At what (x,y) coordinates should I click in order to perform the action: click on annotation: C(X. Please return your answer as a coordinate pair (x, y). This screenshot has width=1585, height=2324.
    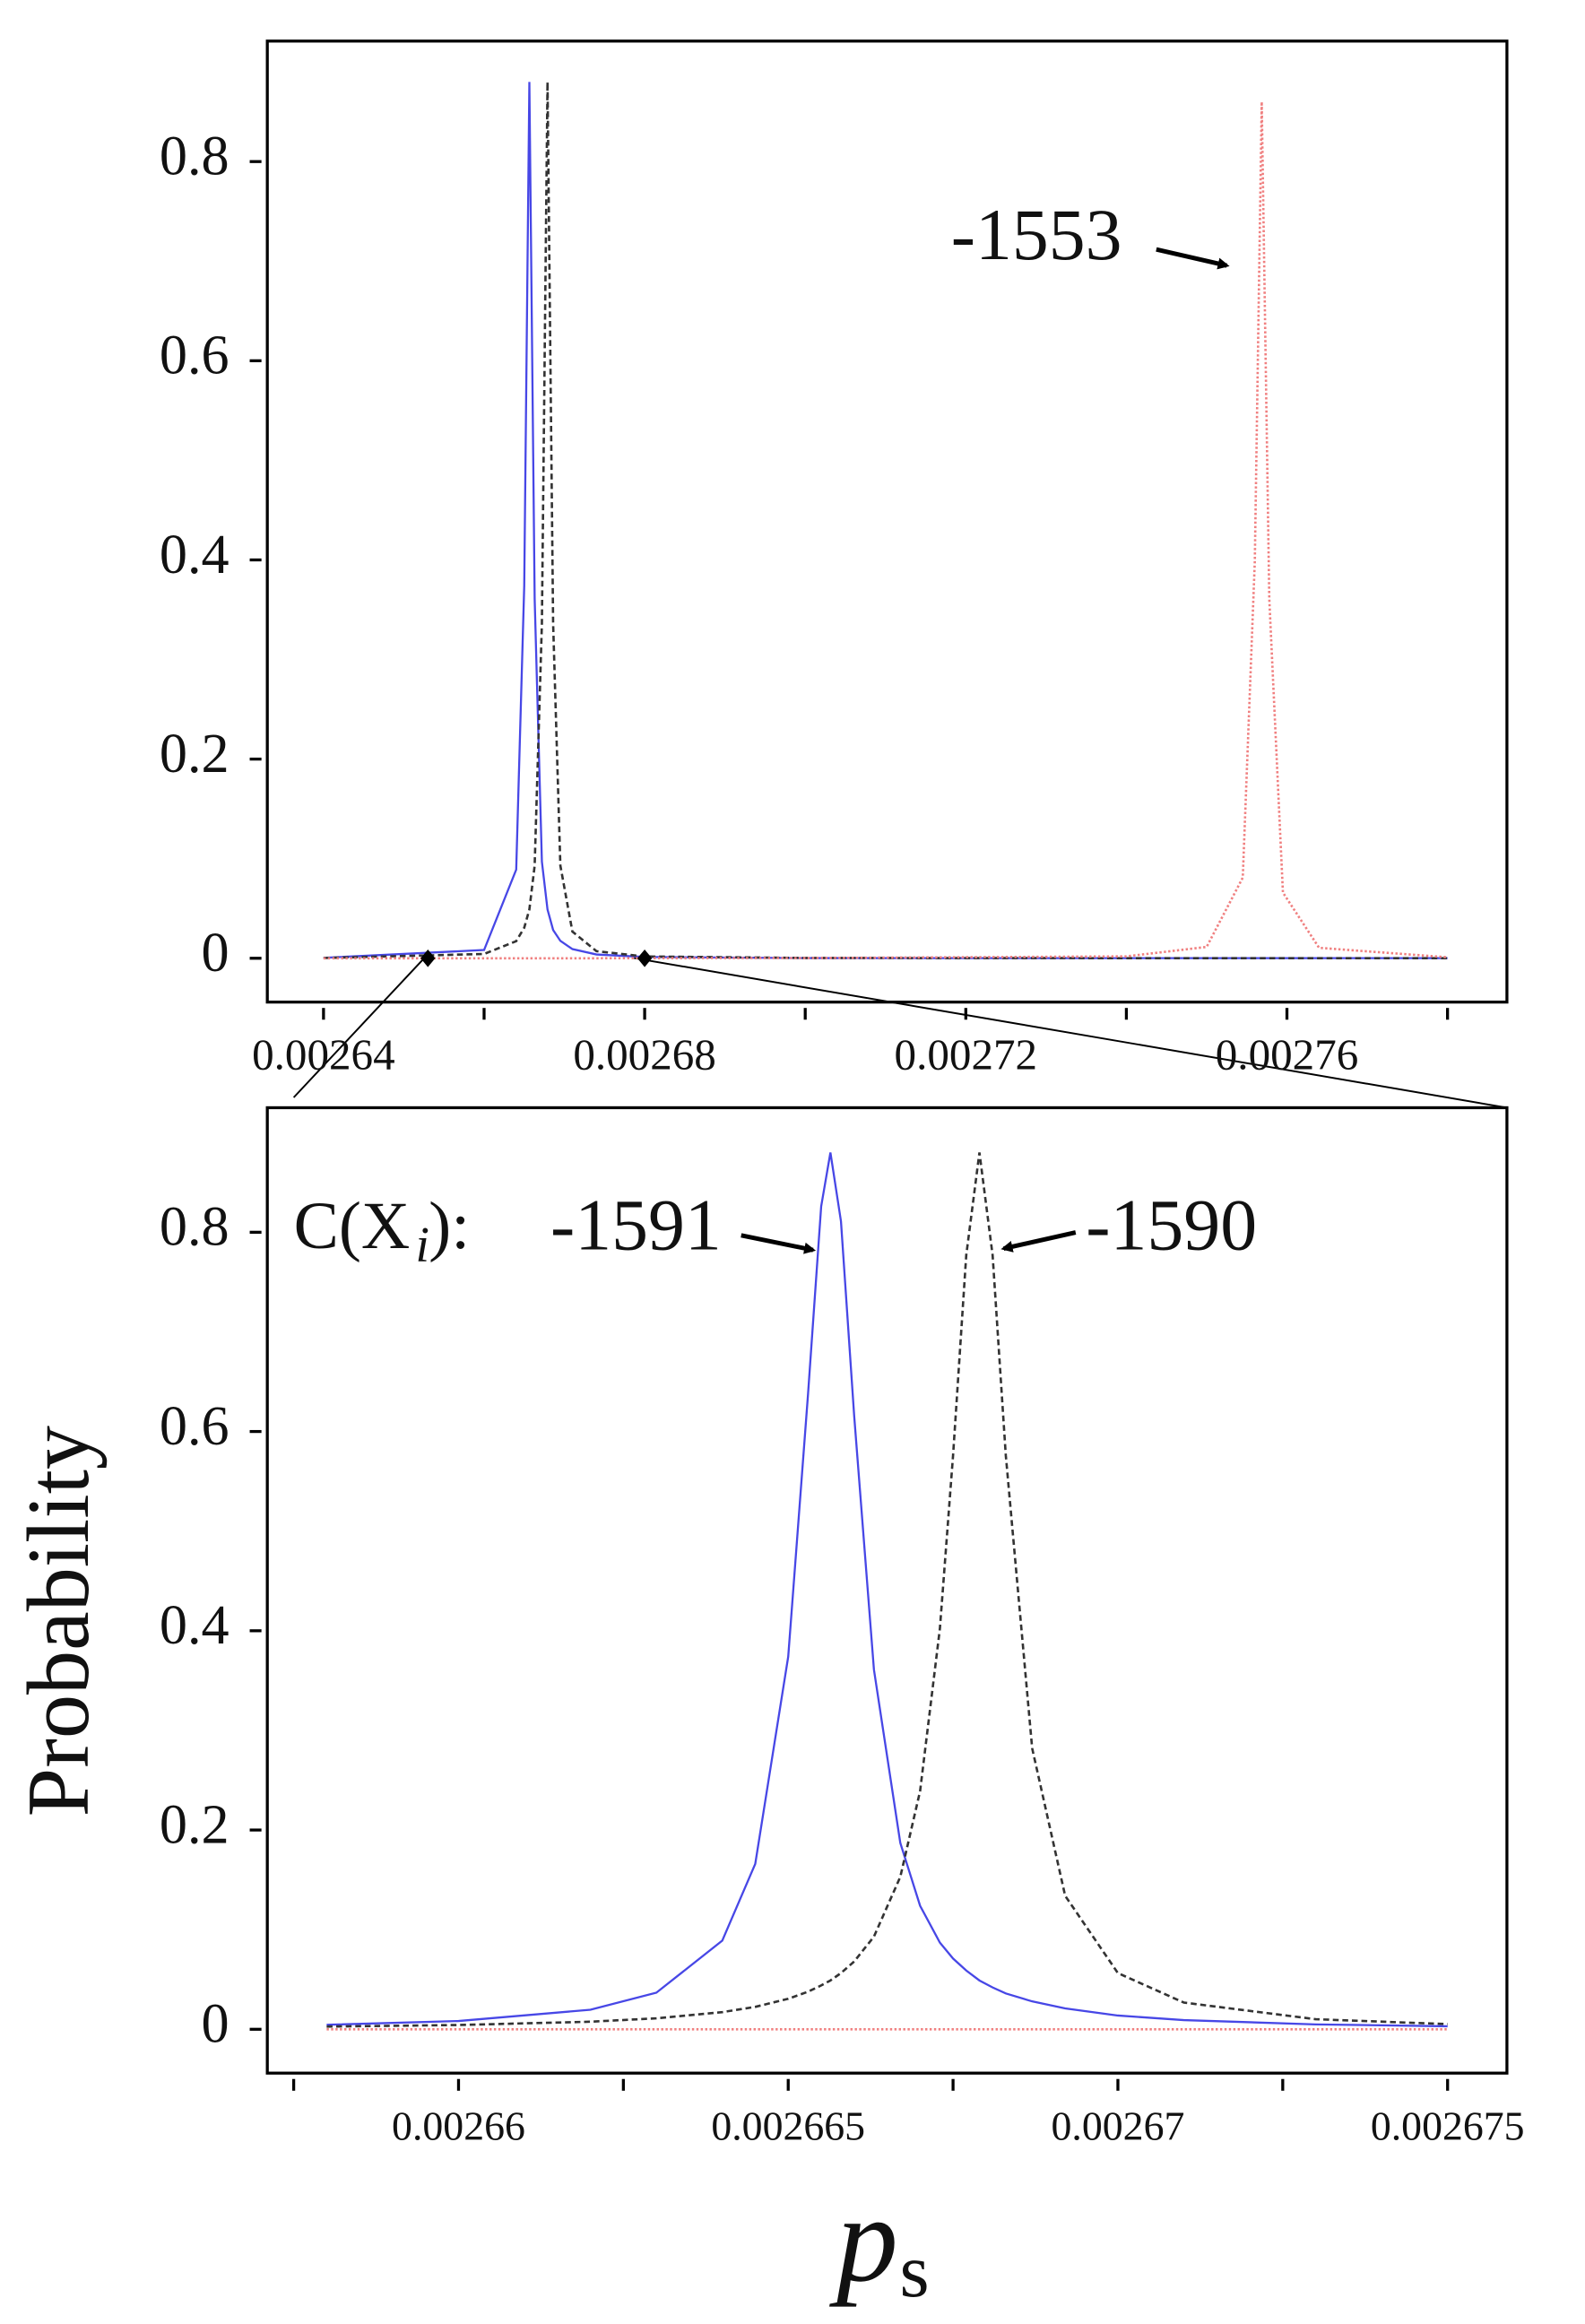
    Looking at the image, I should click on (353, 1226).